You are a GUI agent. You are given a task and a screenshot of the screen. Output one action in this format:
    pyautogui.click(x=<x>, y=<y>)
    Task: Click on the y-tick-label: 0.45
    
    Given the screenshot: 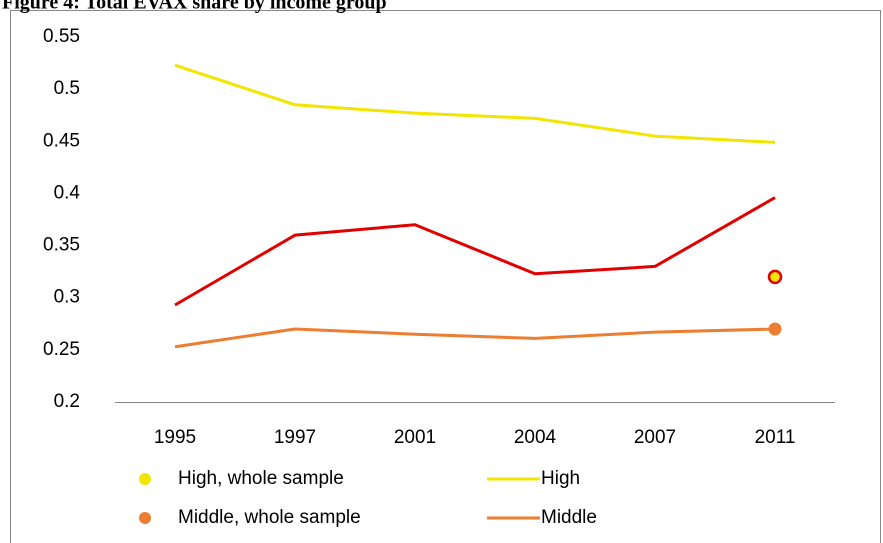 What is the action you would take?
    pyautogui.click(x=61, y=140)
    